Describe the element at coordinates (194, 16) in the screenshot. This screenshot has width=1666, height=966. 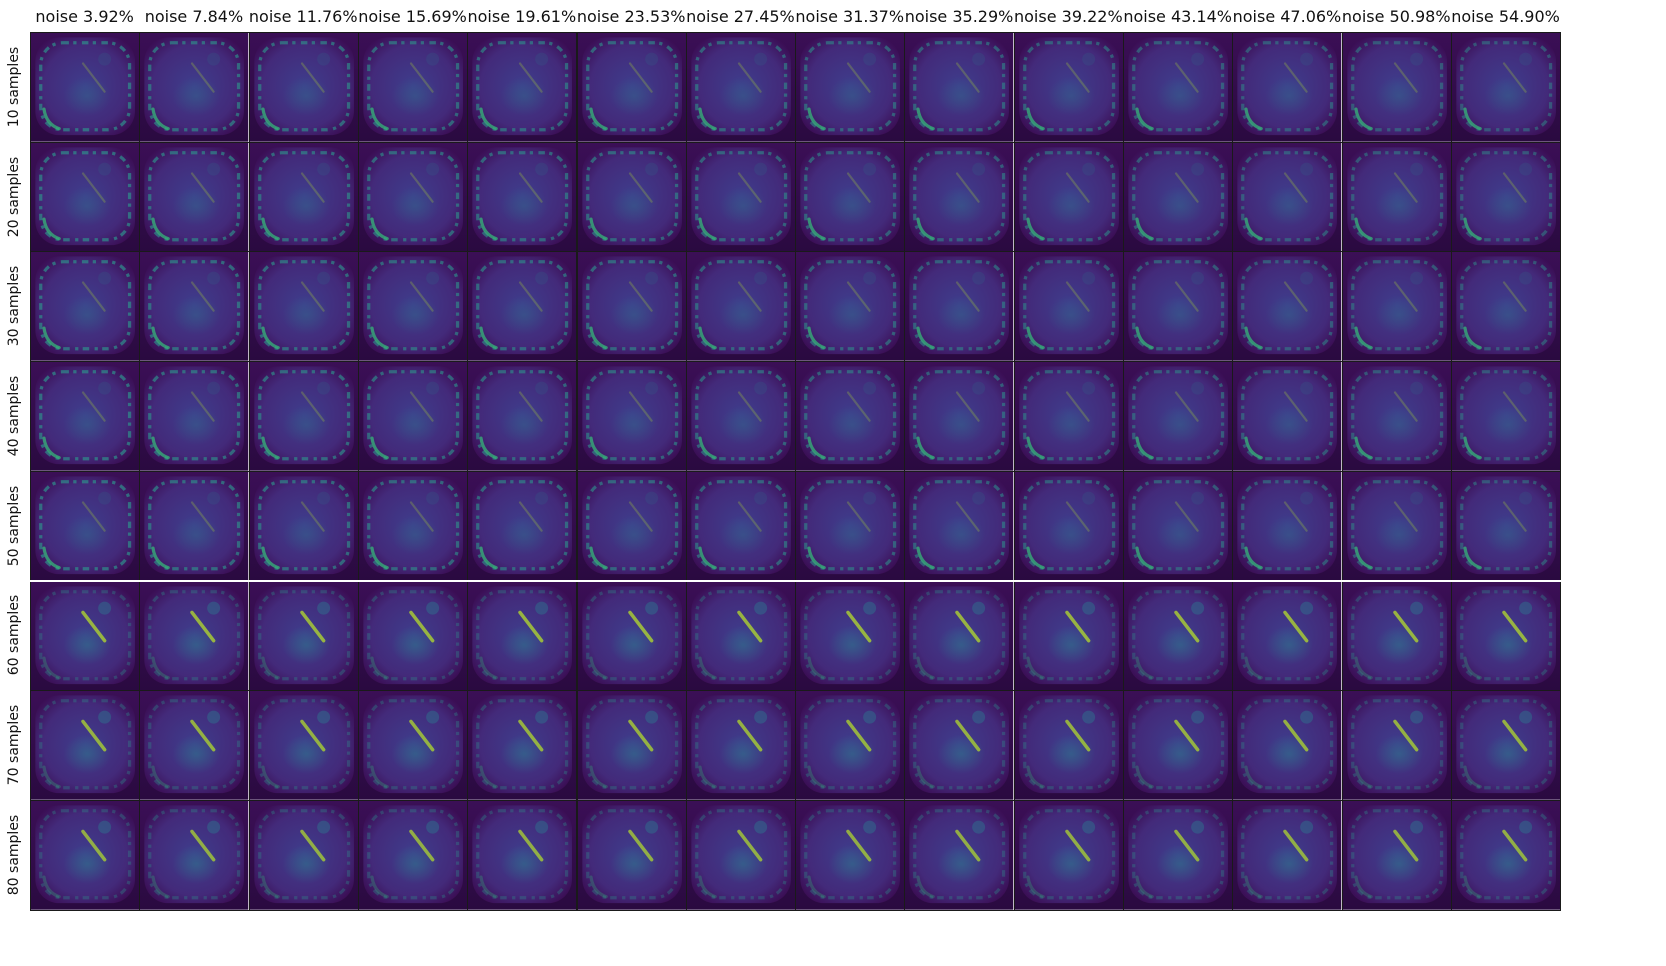
I see `column-title: noise 7.84%` at that location.